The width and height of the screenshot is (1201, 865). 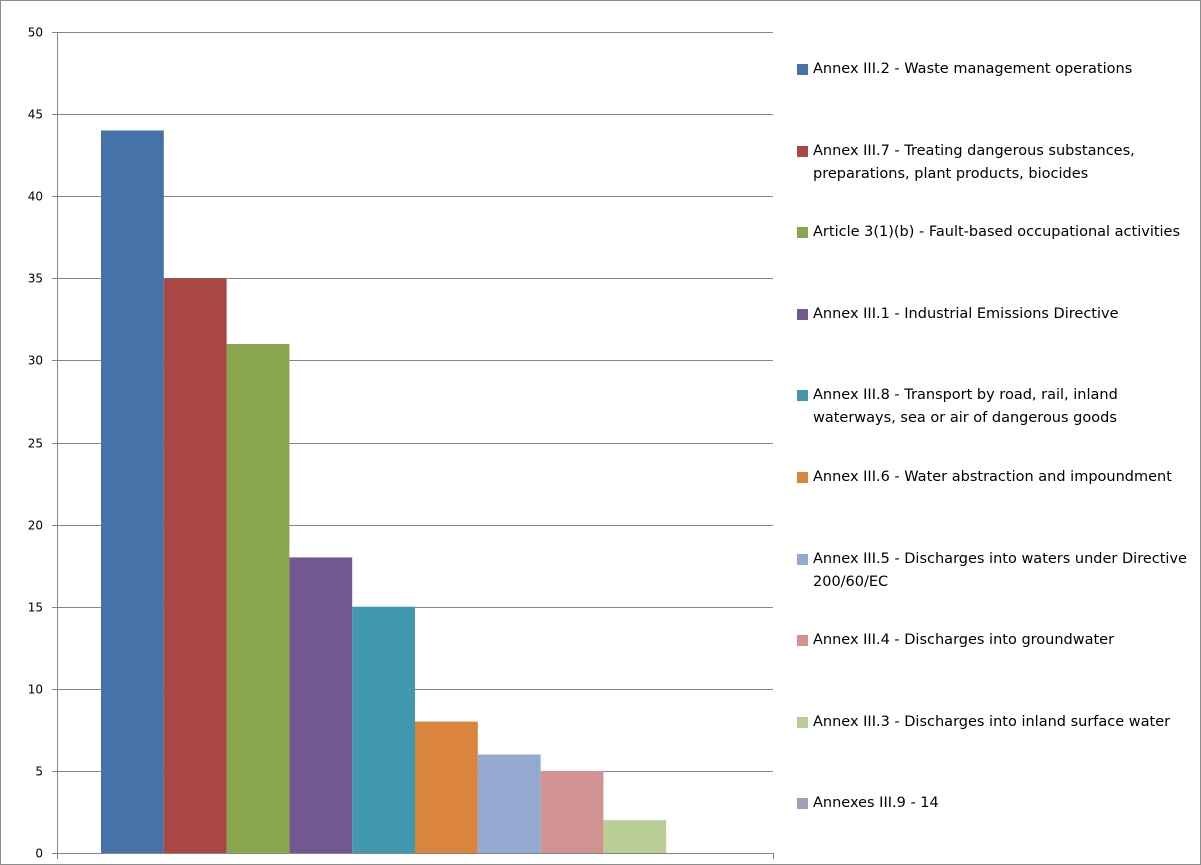 What do you see at coordinates (39, 772) in the screenshot?
I see `y-tick-label: 5` at bounding box center [39, 772].